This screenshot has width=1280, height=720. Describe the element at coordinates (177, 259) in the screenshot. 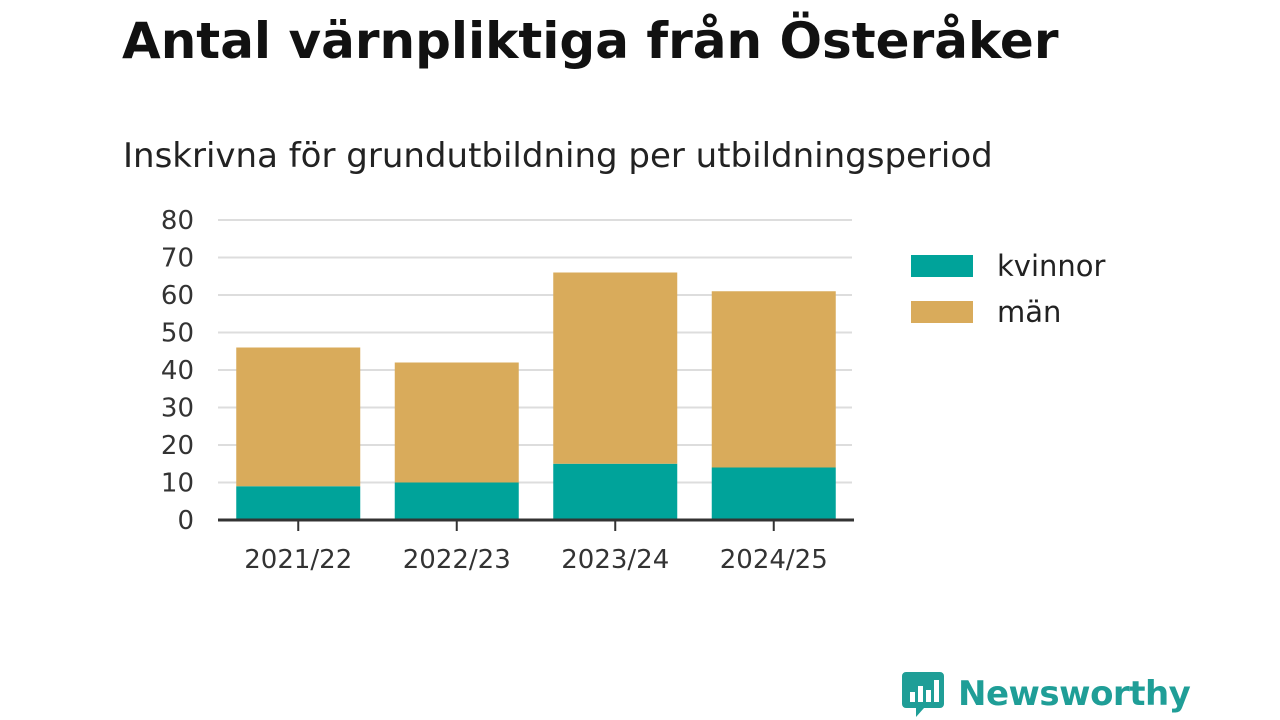

I see `y-tick-label: 70` at that location.